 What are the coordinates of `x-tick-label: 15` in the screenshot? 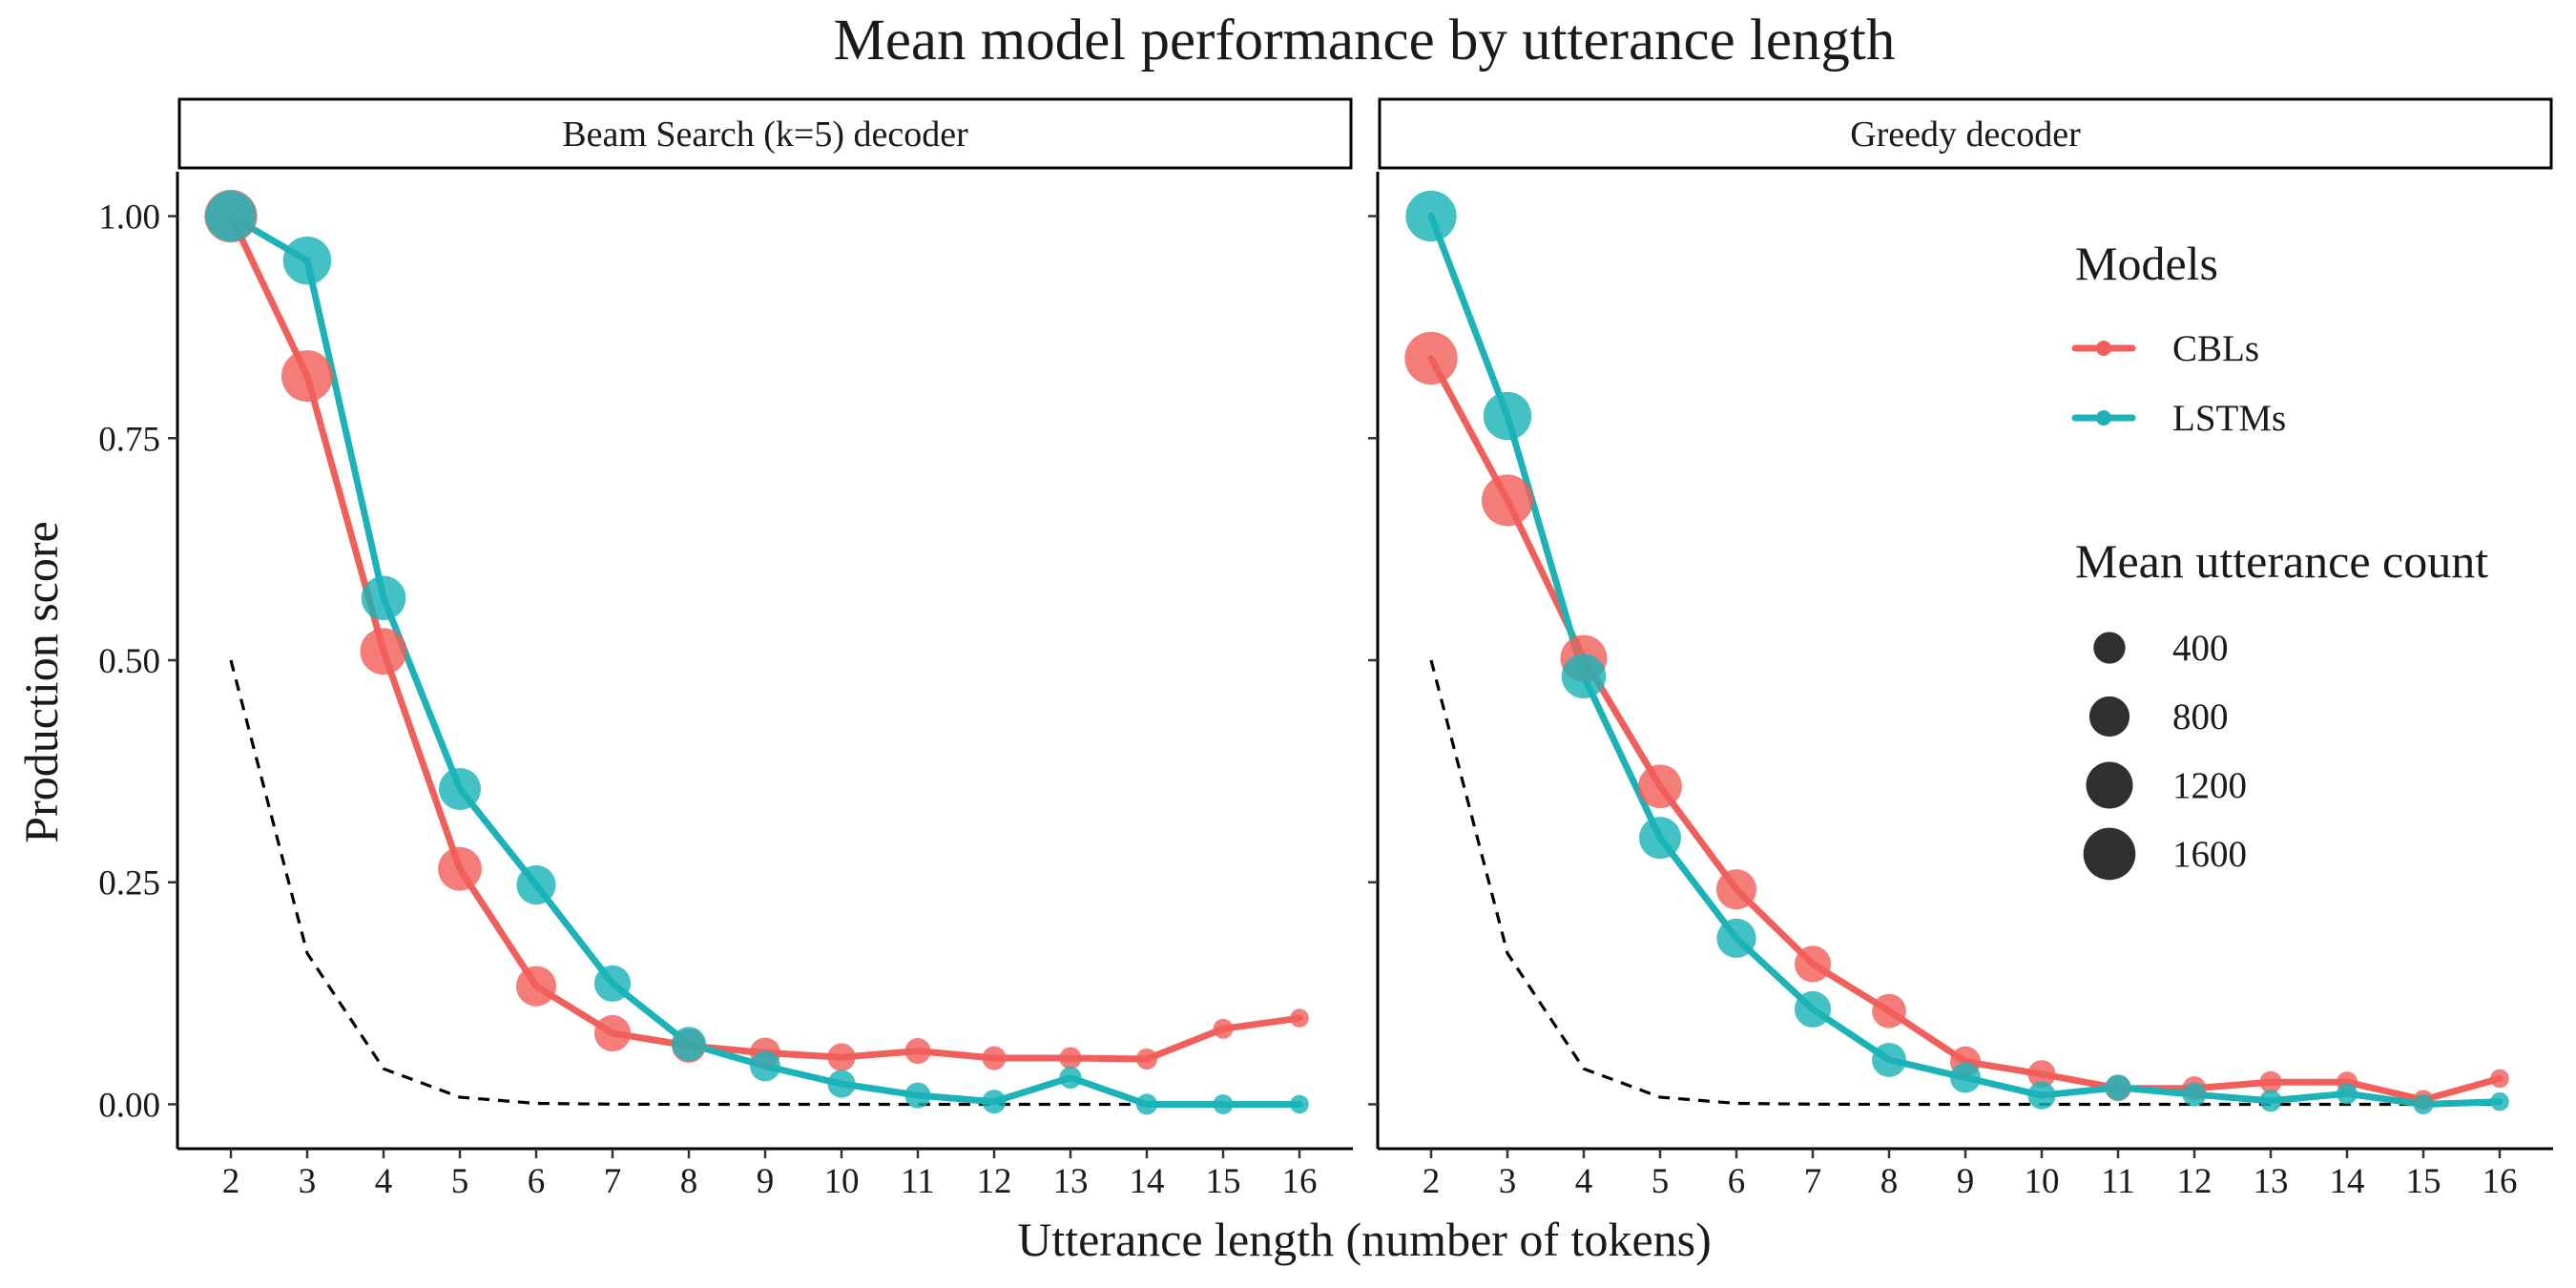 It's located at (2423, 1181).